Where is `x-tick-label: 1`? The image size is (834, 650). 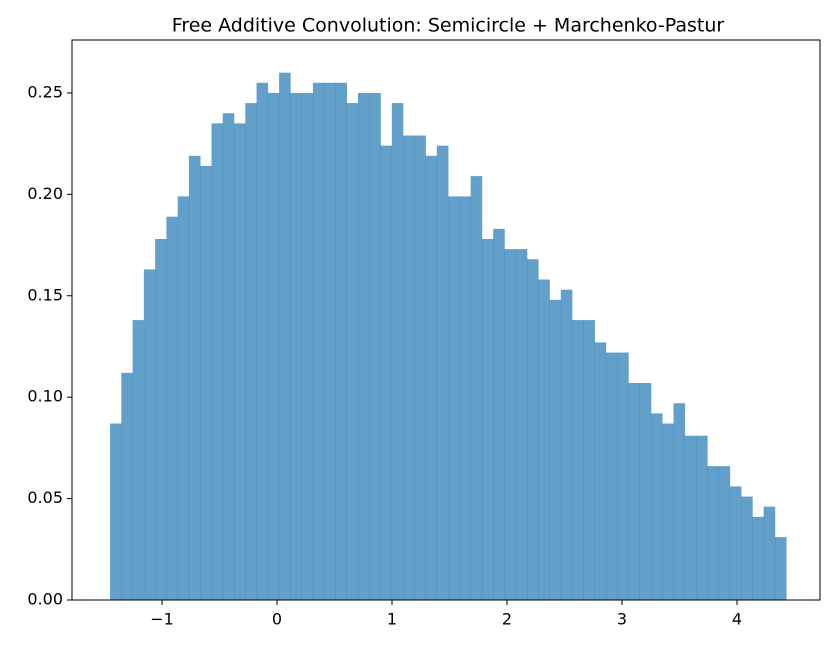
x-tick-label: 1 is located at coordinates (392, 619).